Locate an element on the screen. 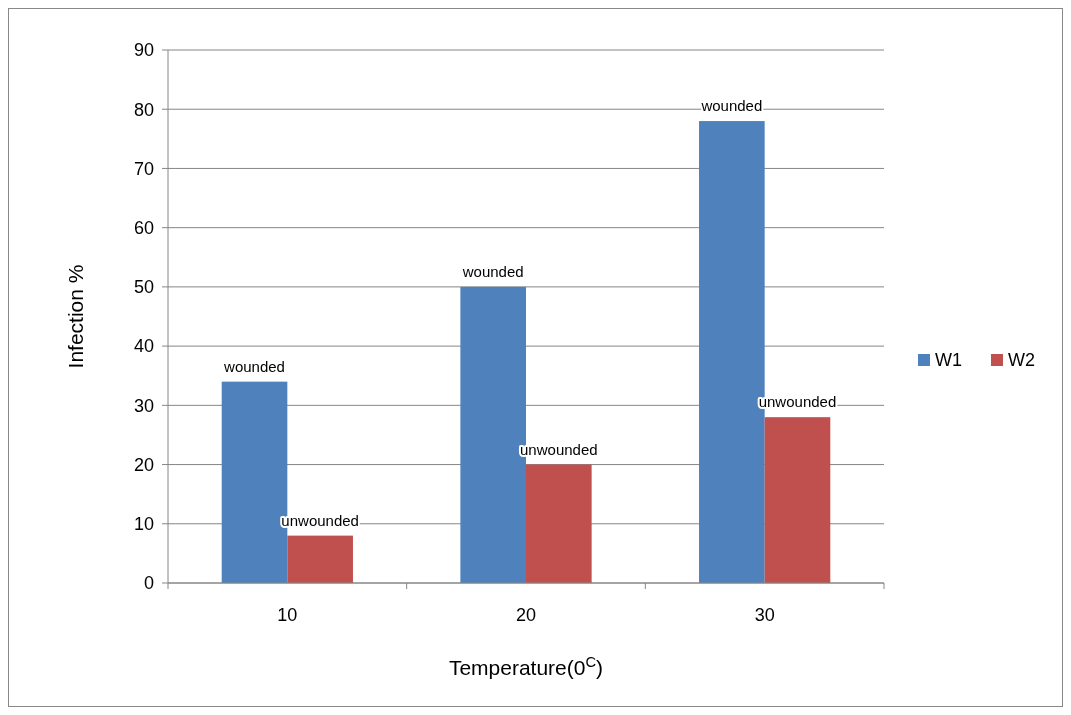 Image resolution: width=1071 pixels, height=715 pixels. y-tick-label: 40 is located at coordinates (143, 346).